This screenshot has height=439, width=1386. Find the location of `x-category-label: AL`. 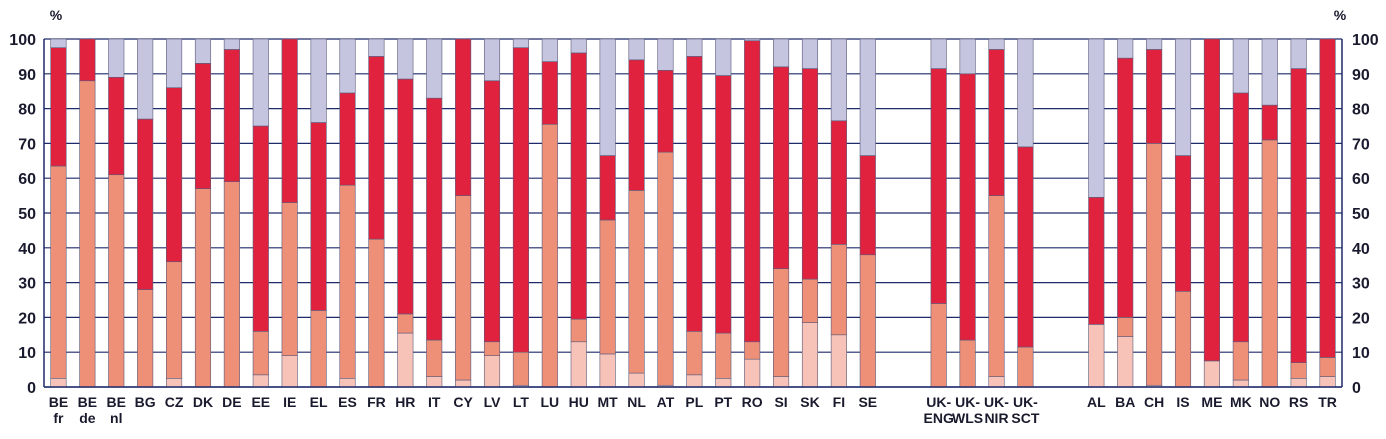

x-category-label: AL is located at coordinates (1096, 402).